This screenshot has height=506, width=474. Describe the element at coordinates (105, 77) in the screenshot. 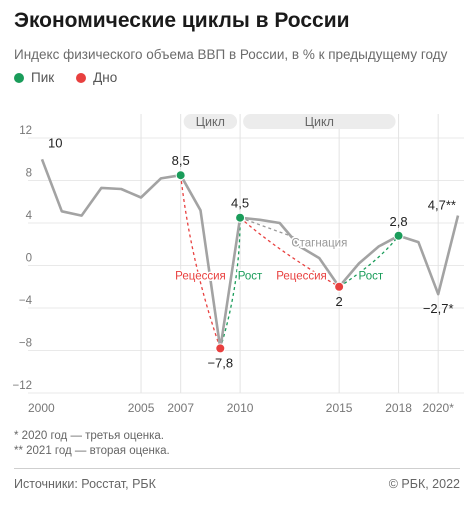

I see `legend-trough-label: Дно` at that location.